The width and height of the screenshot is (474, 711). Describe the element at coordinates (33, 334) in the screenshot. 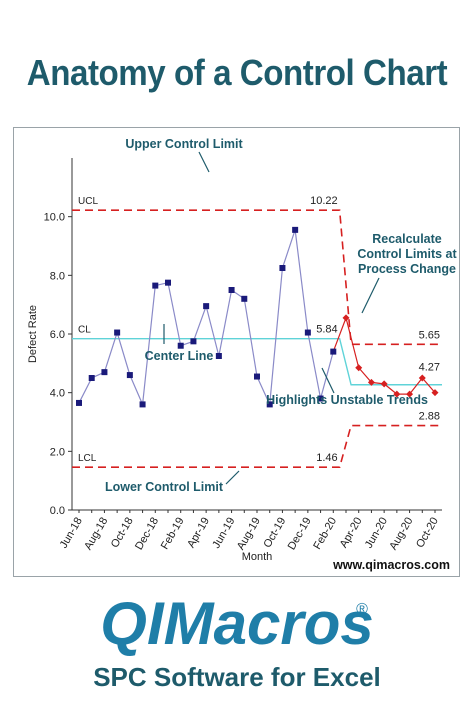

I see `y-axis-title: Defect Rate` at that location.